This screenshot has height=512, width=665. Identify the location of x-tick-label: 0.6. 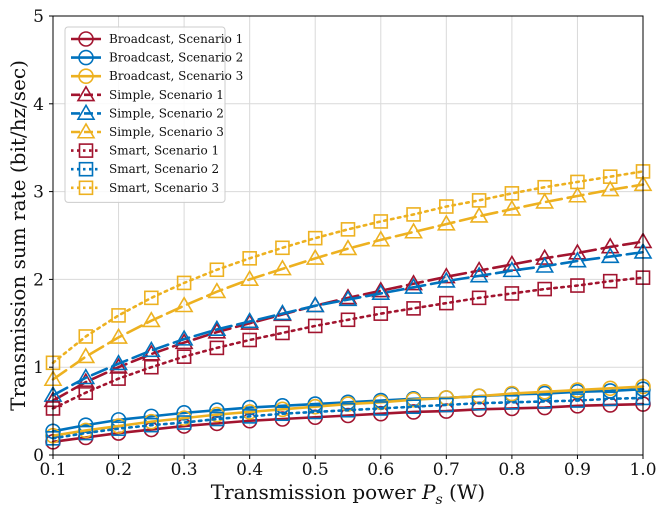
(380, 470).